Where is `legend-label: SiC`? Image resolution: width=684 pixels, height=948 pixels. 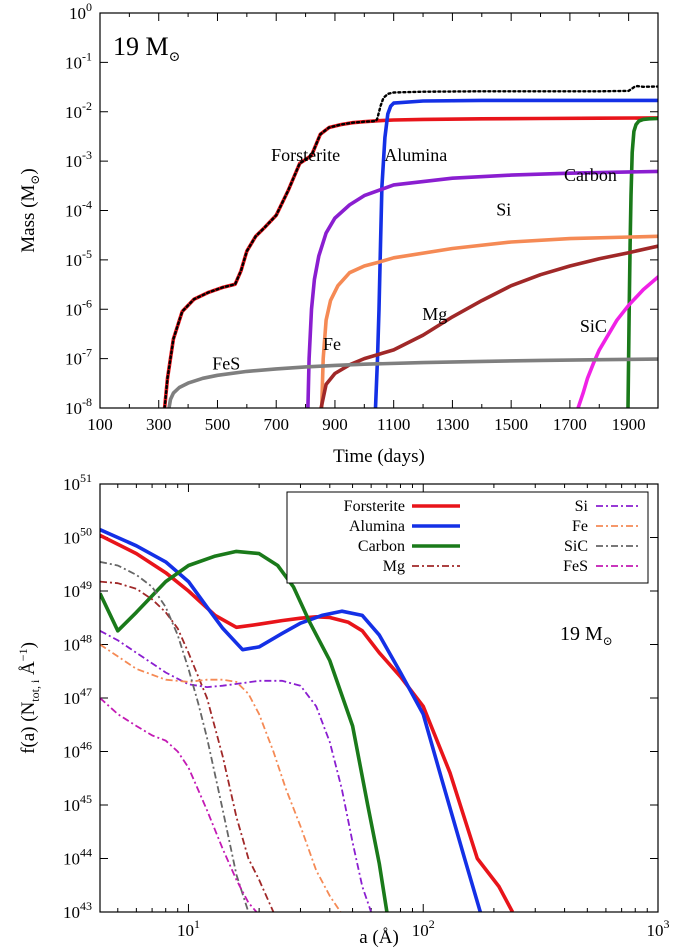 legend-label: SiC is located at coordinates (576, 546).